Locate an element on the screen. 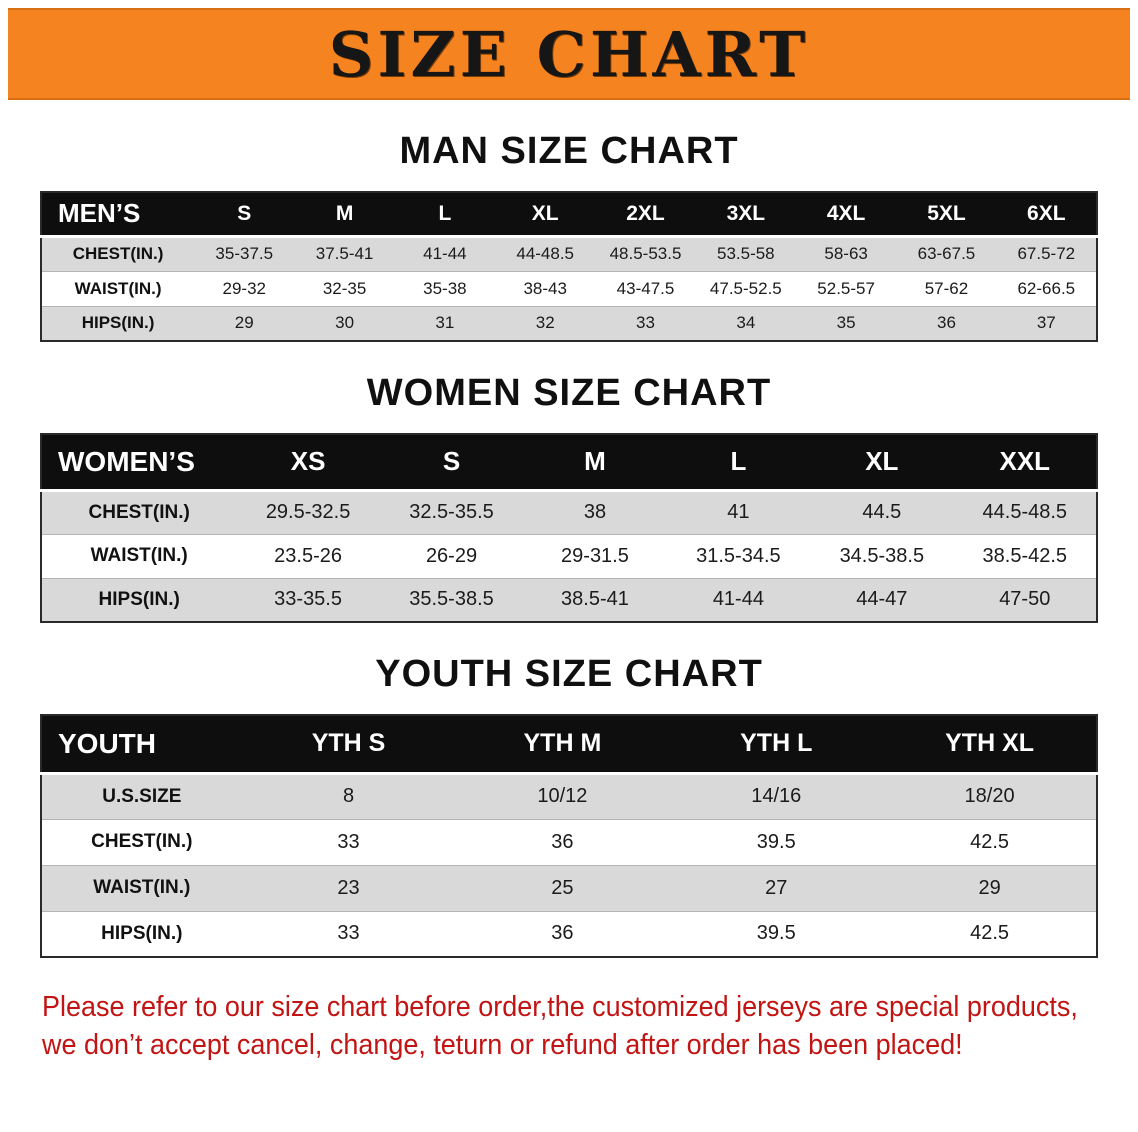 This screenshot has width=1138, height=1132. size-value-cell: 25 is located at coordinates (562, 888).